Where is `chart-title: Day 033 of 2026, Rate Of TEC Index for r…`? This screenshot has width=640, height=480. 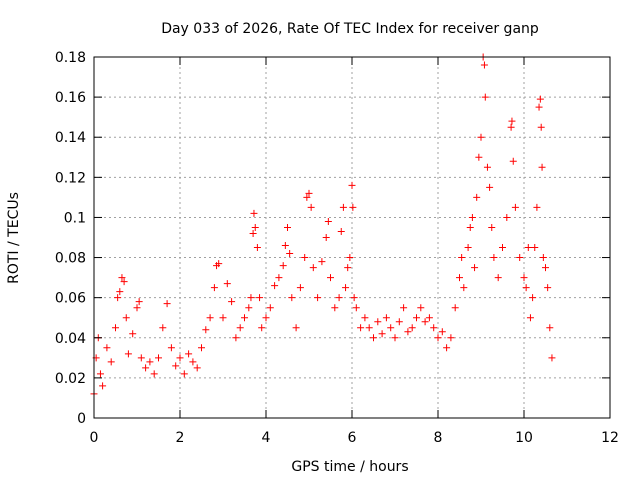 chart-title: Day 033 of 2026, Rate Of TEC Index for r… is located at coordinates (350, 29).